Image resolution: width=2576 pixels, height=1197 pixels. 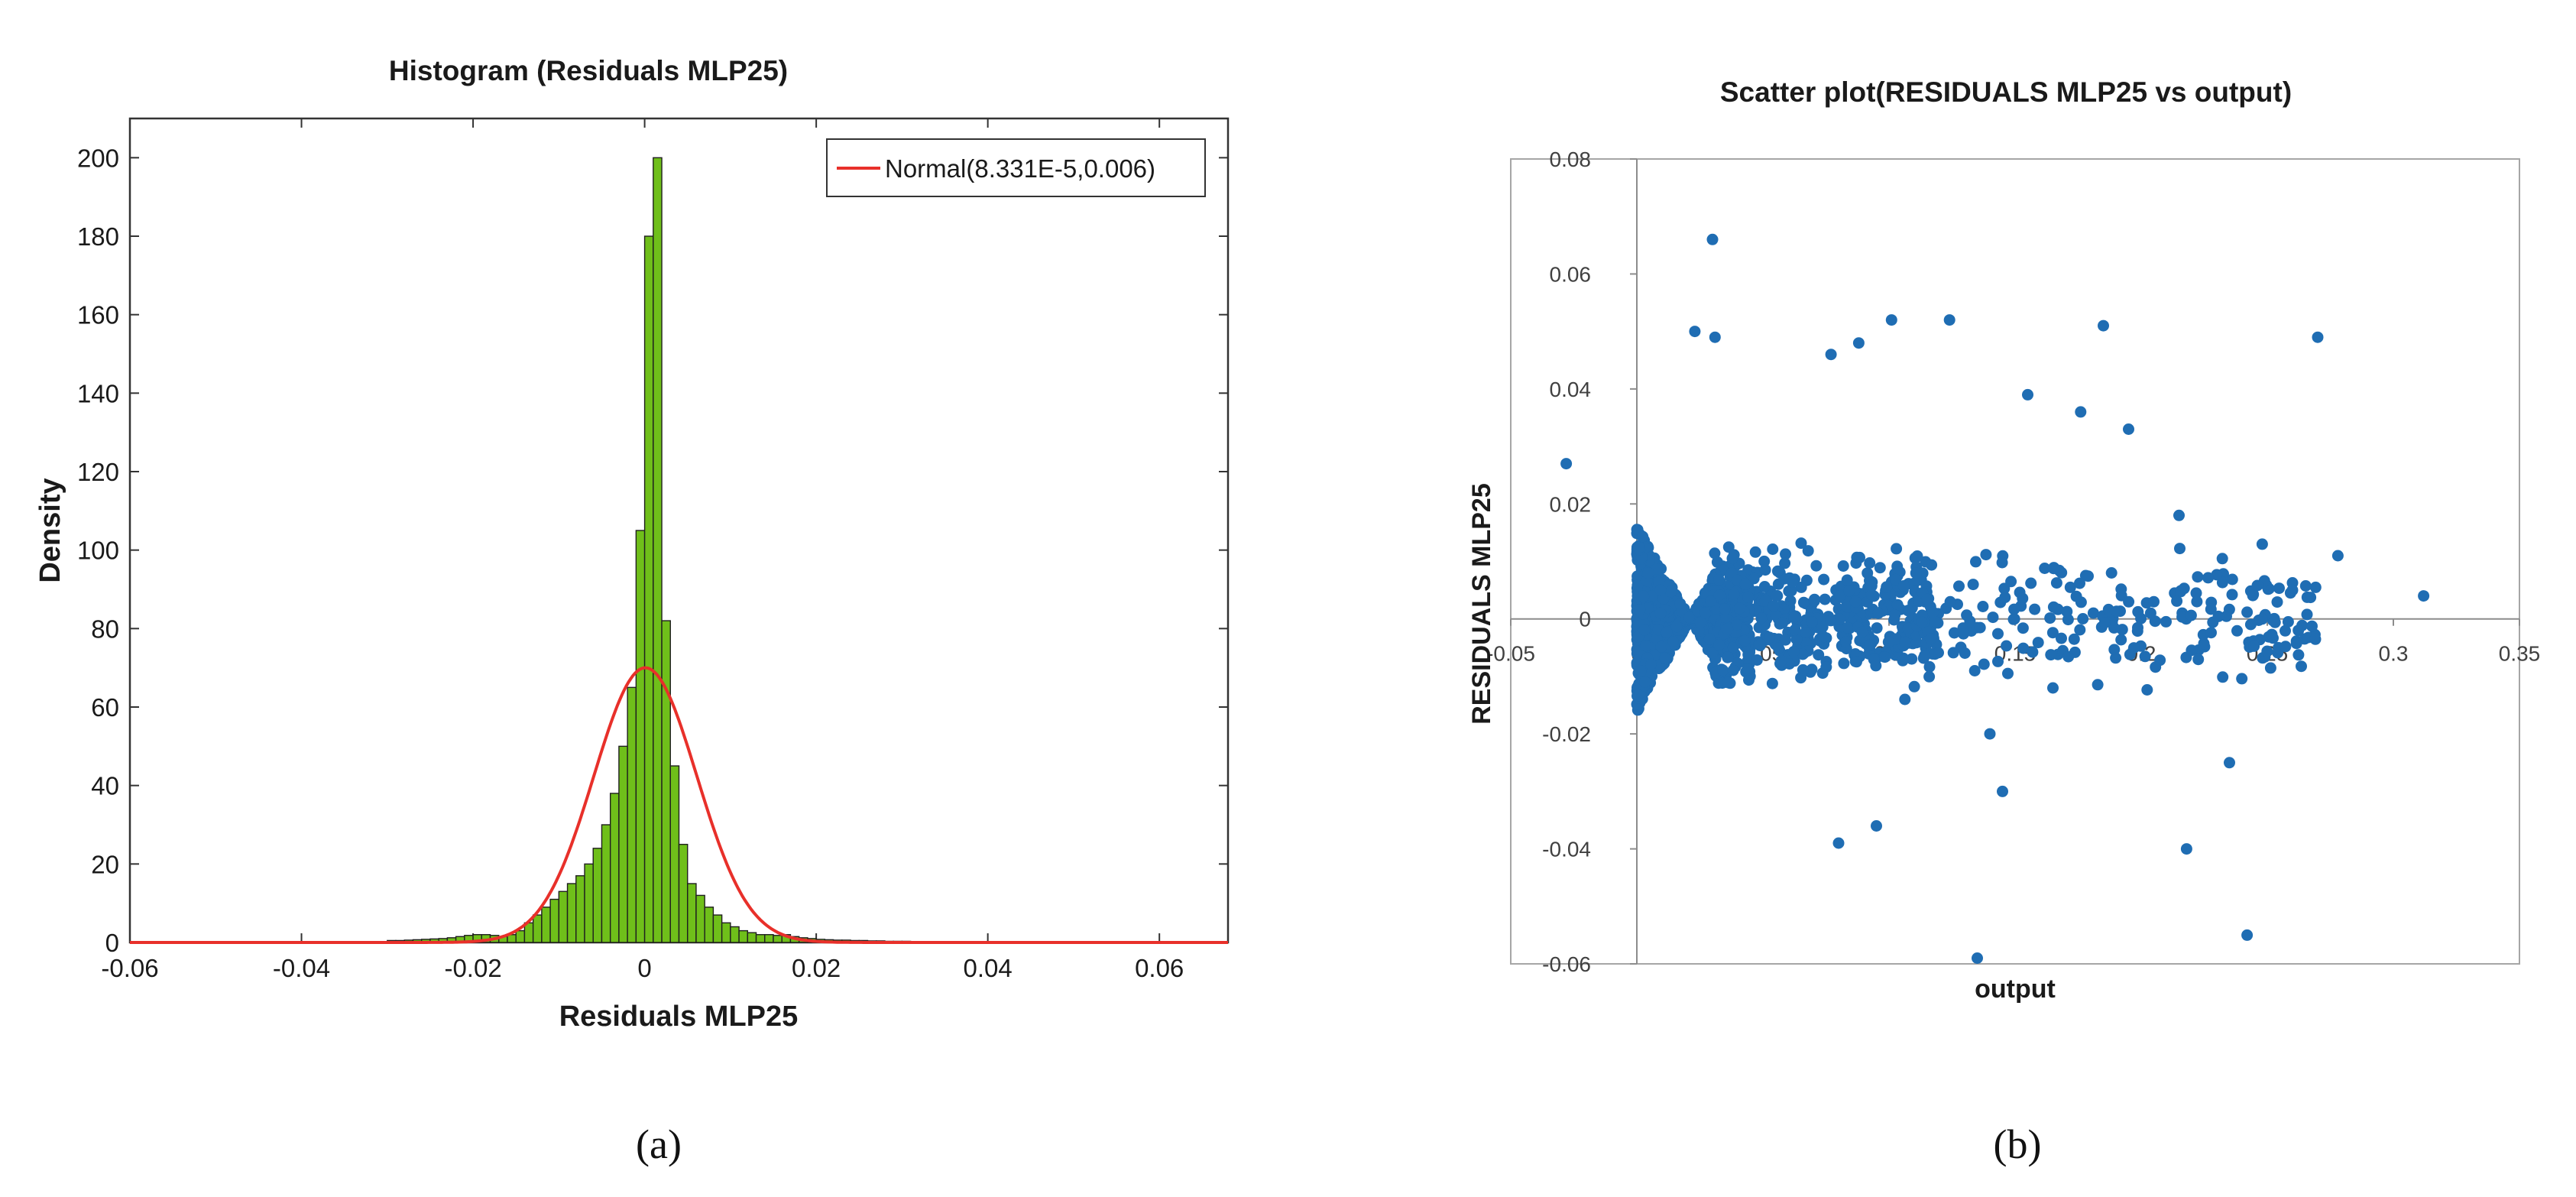 What do you see at coordinates (816, 968) in the screenshot?
I see `x-tick-label: 0.02` at bounding box center [816, 968].